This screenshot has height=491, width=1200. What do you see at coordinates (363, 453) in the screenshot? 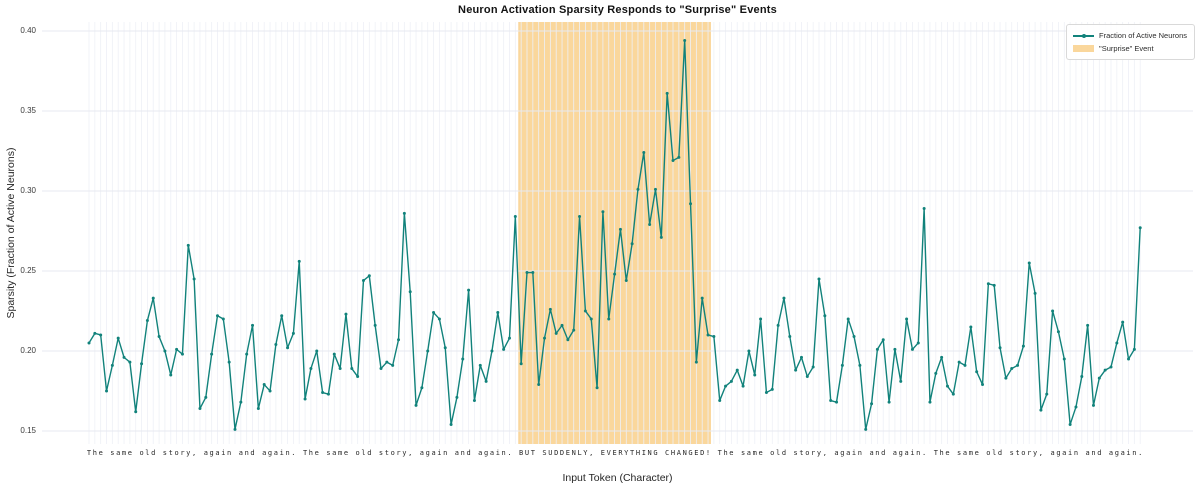
I see `x-tick-char: l` at bounding box center [363, 453].